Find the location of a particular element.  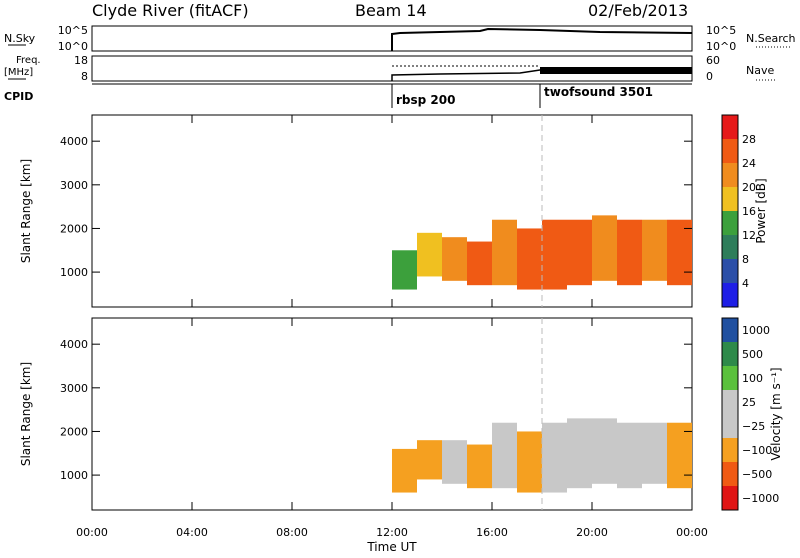

power-colorbar-label: Power [dB] is located at coordinates (761, 210).